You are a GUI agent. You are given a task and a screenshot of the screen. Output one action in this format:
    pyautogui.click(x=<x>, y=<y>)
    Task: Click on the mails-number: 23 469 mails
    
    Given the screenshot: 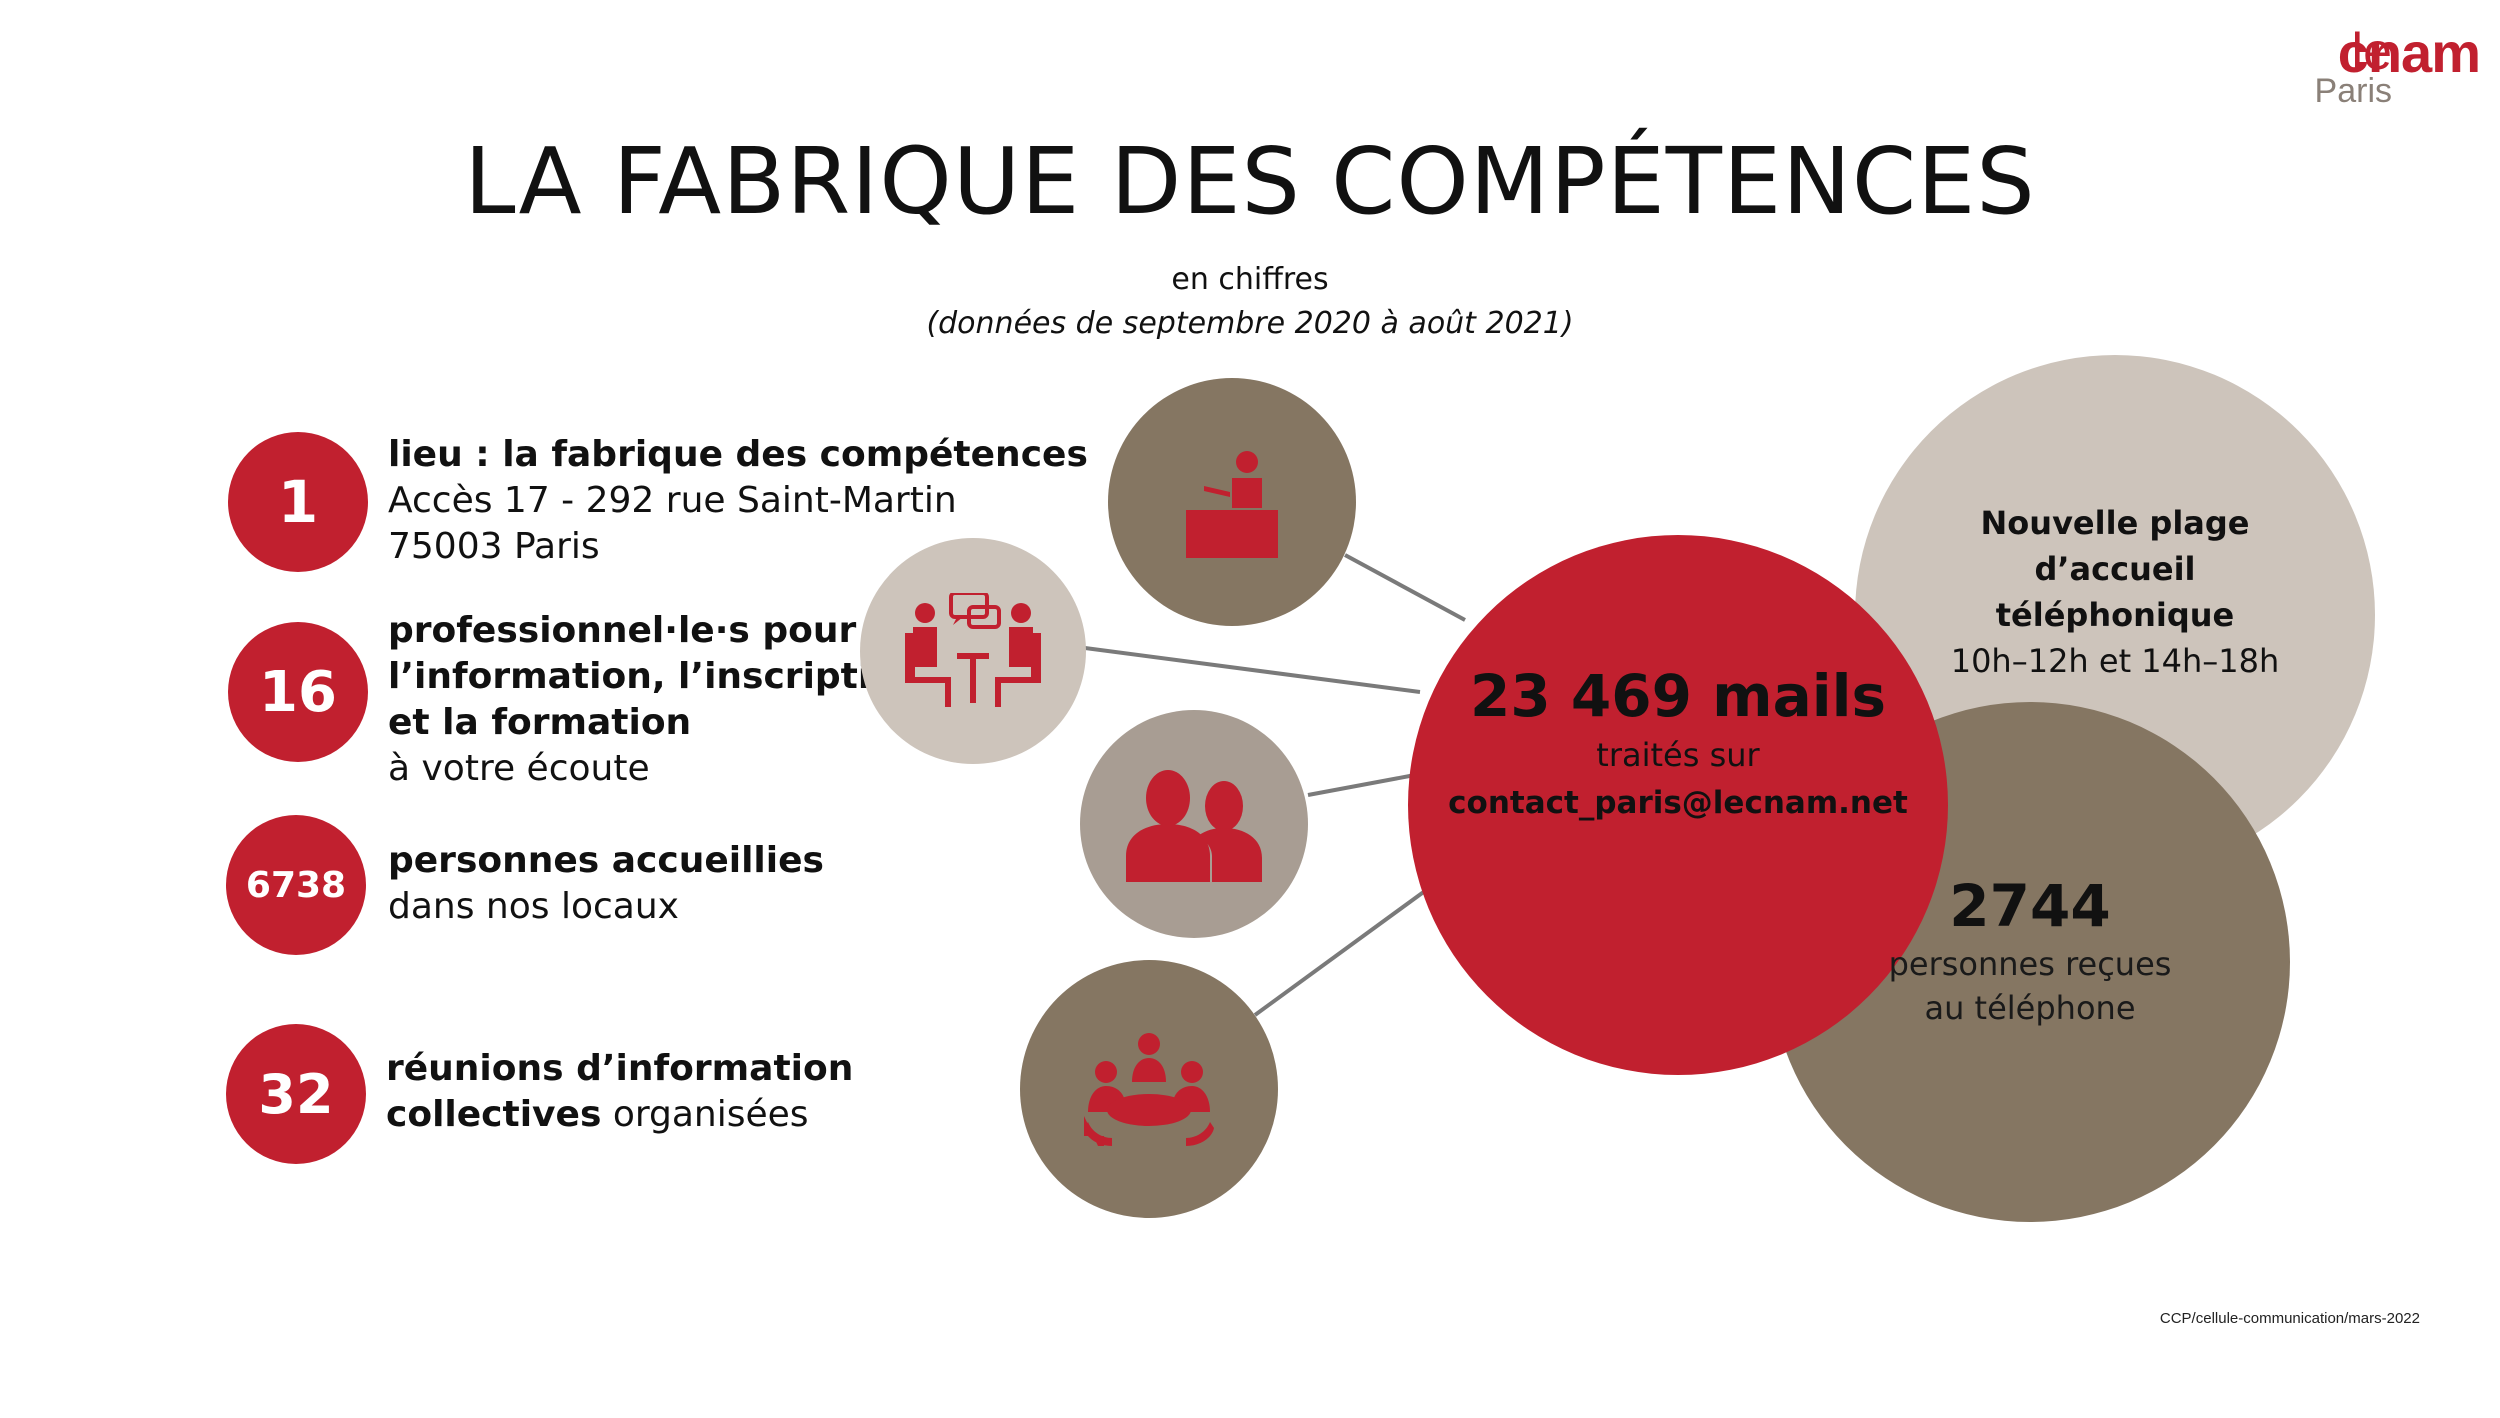 What is the action you would take?
    pyautogui.click(x=1678, y=696)
    